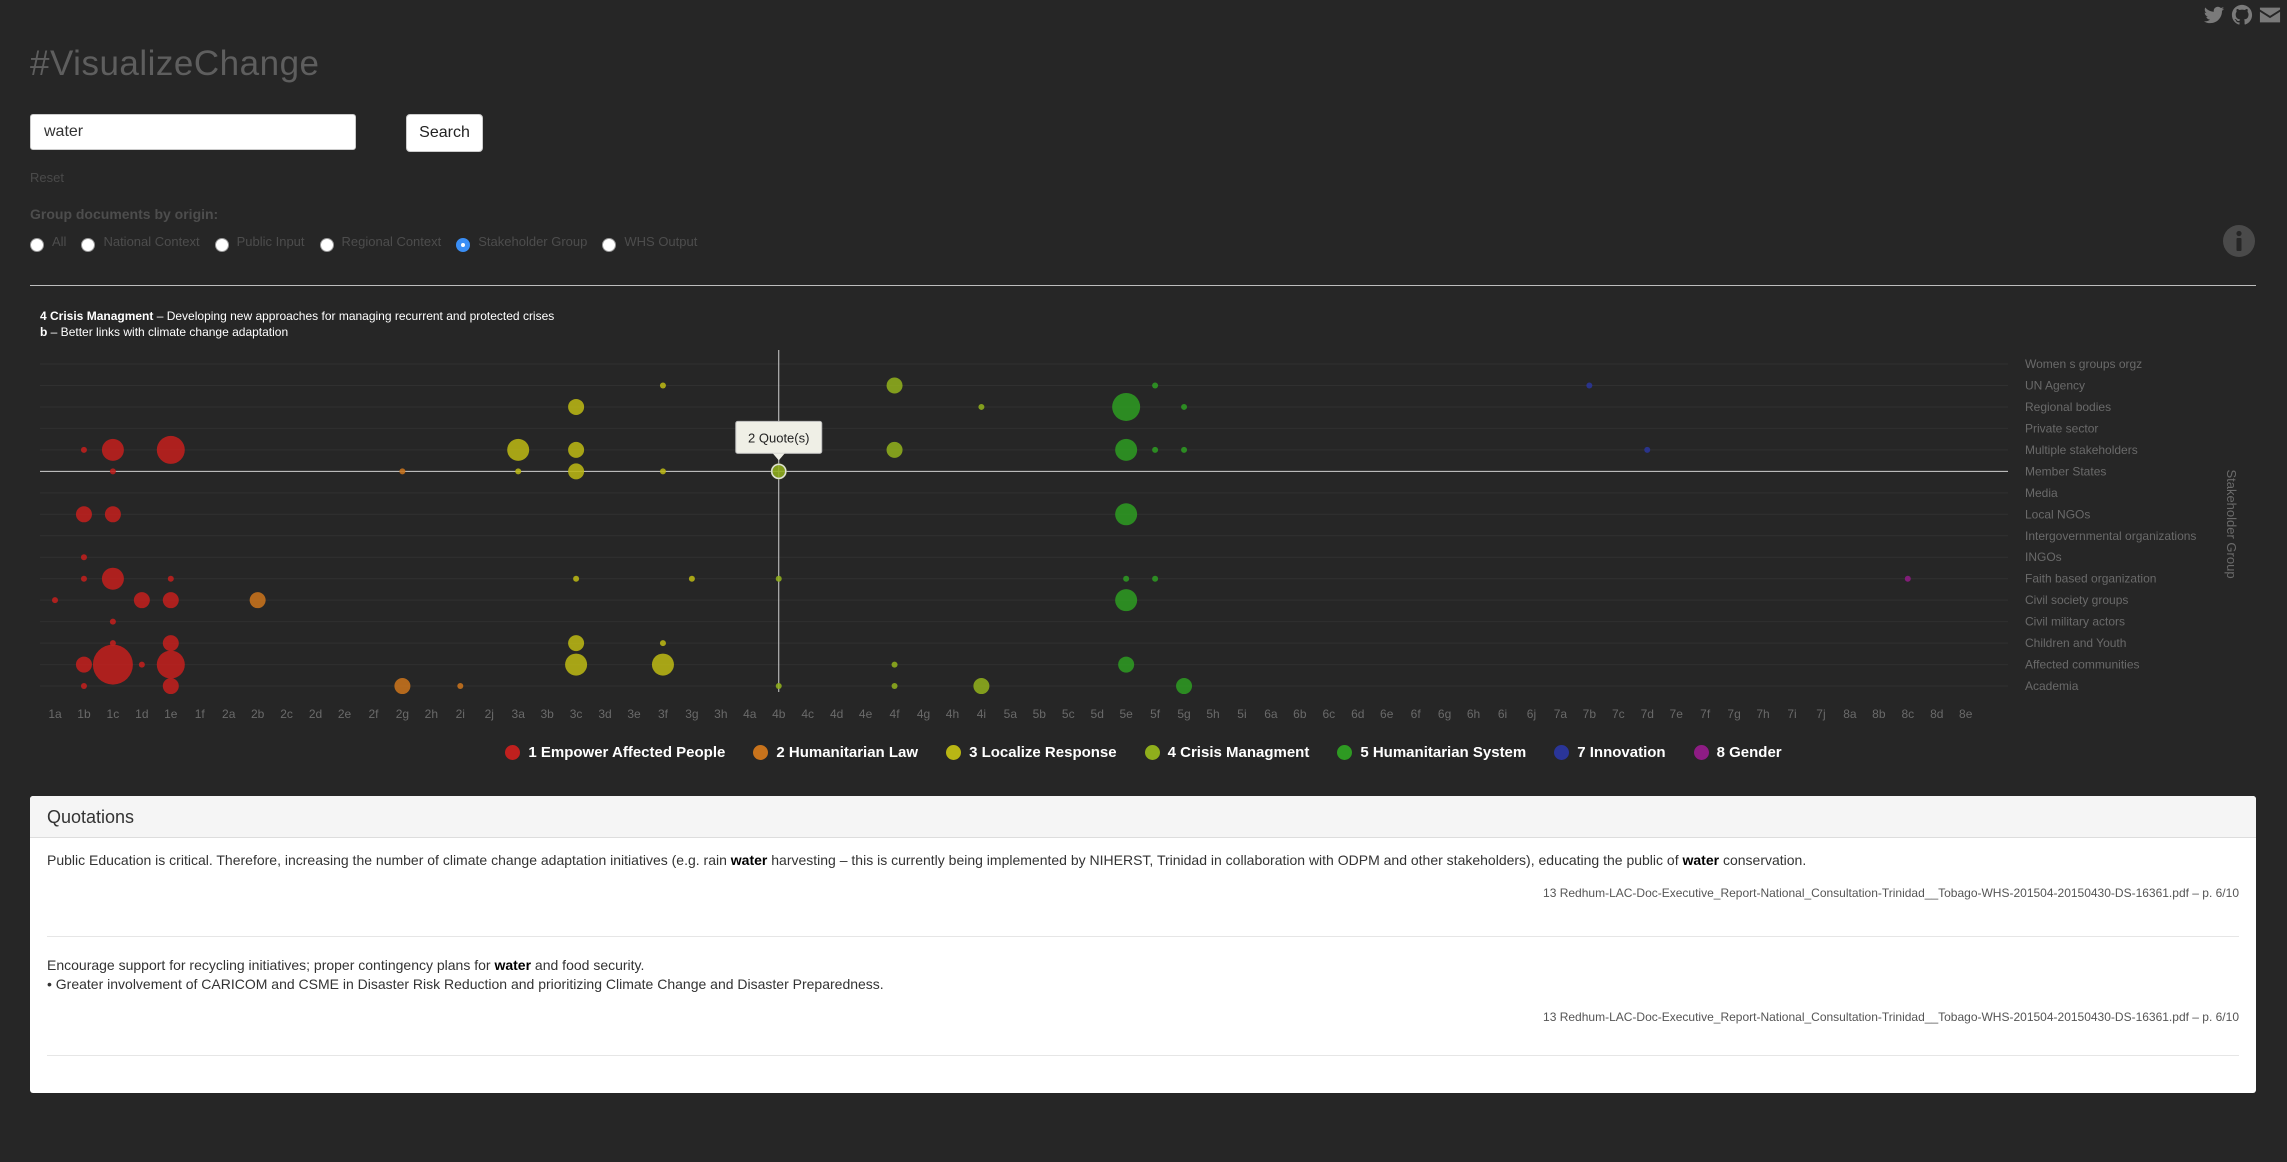 The image size is (2287, 1162). I want to click on legend-item: 3 Localize Response, so click(1031, 752).